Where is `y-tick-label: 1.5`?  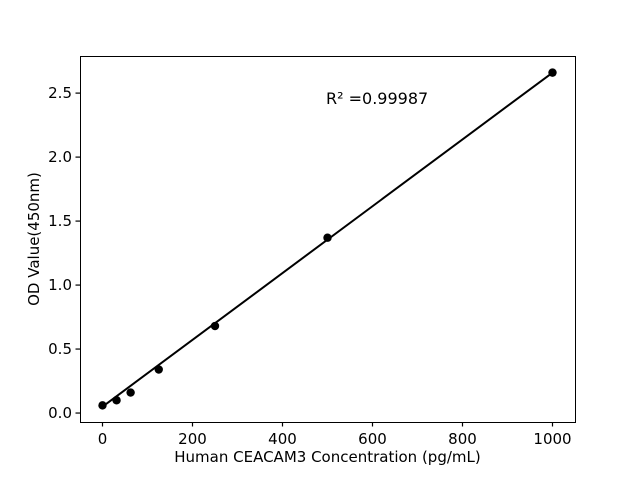
y-tick-label: 1.5 is located at coordinates (60, 221).